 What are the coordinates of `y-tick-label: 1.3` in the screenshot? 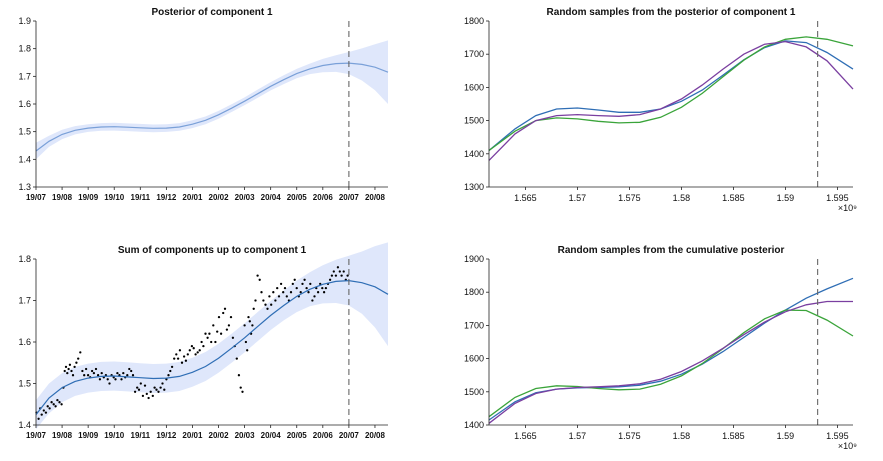 It's located at (24, 187).